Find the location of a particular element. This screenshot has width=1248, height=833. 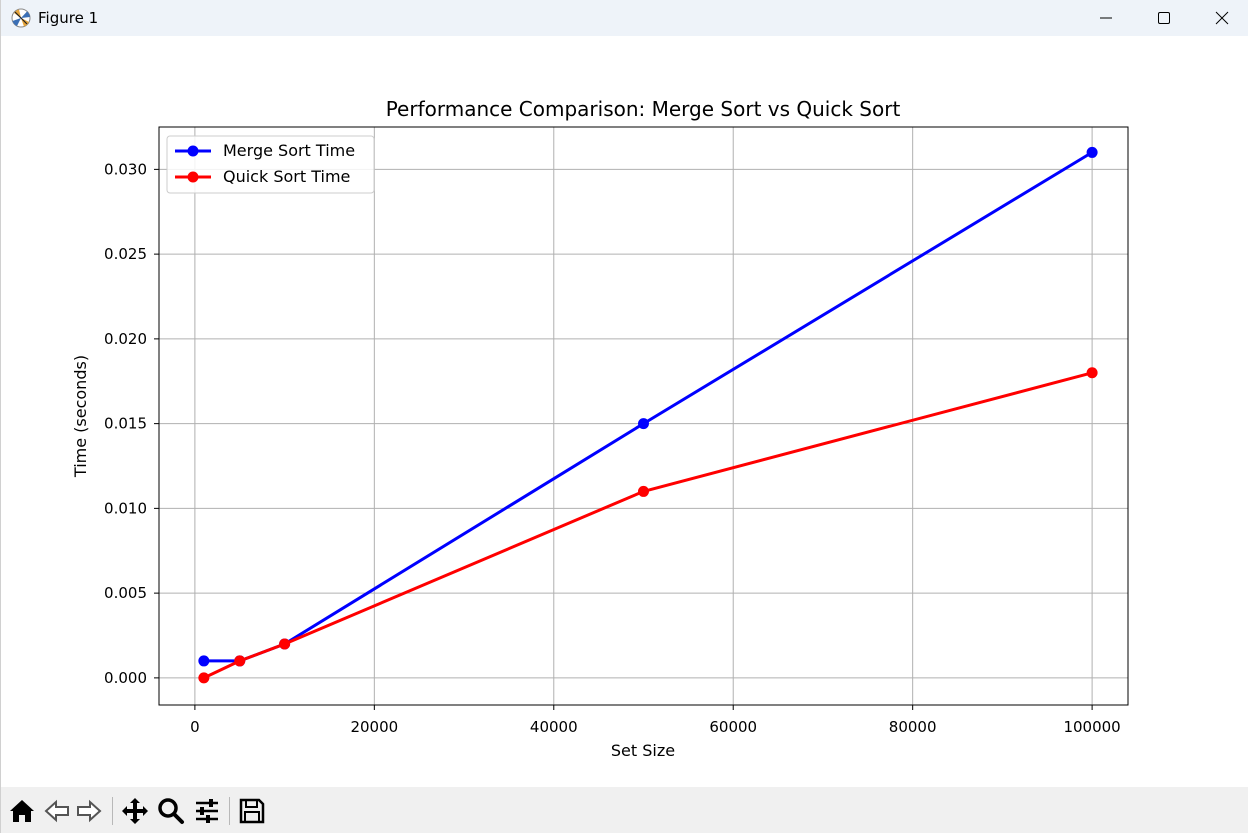

y-tick-label: 0.025 is located at coordinates (125, 254).